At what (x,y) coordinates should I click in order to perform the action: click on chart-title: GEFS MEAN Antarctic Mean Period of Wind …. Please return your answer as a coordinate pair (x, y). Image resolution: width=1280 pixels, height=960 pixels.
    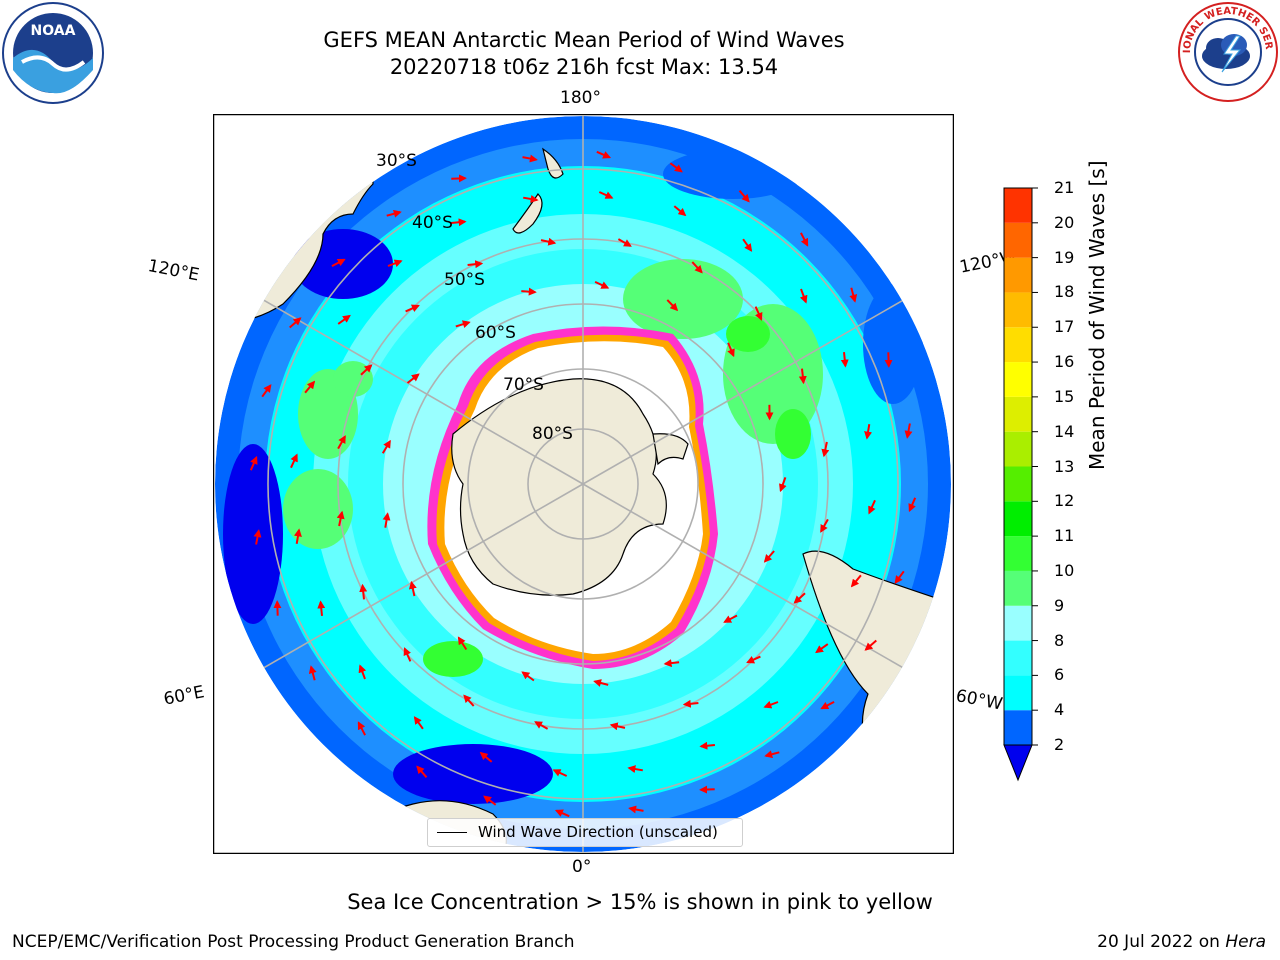
    Looking at the image, I should click on (584, 40).